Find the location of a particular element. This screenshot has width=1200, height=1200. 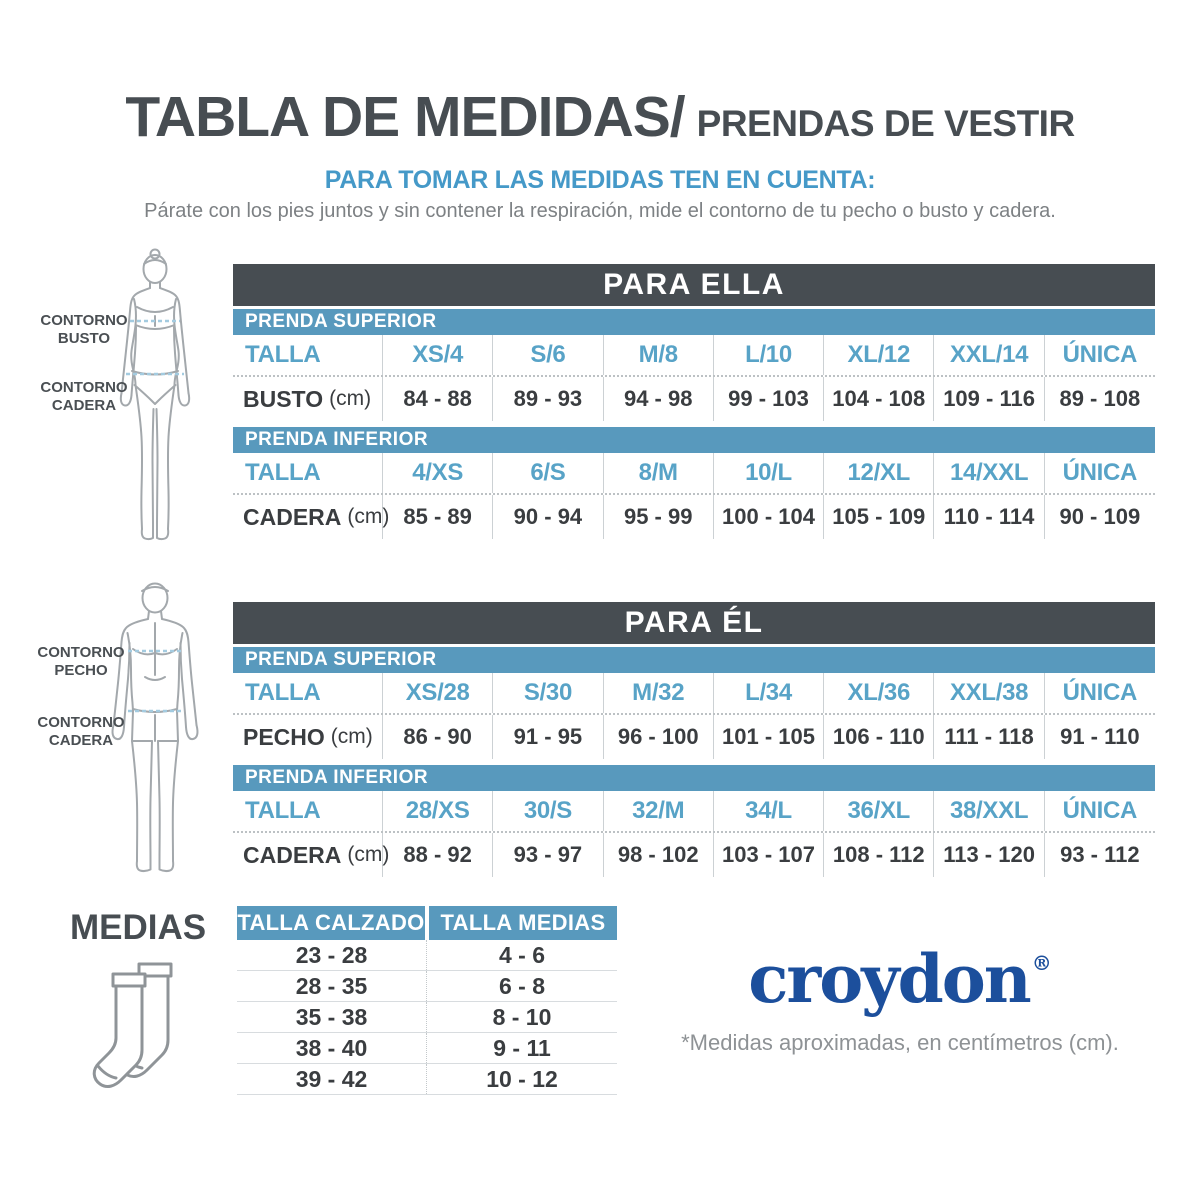

el-prenda-inferior-bar: PRENDA INFERIOR is located at coordinates (694, 778).